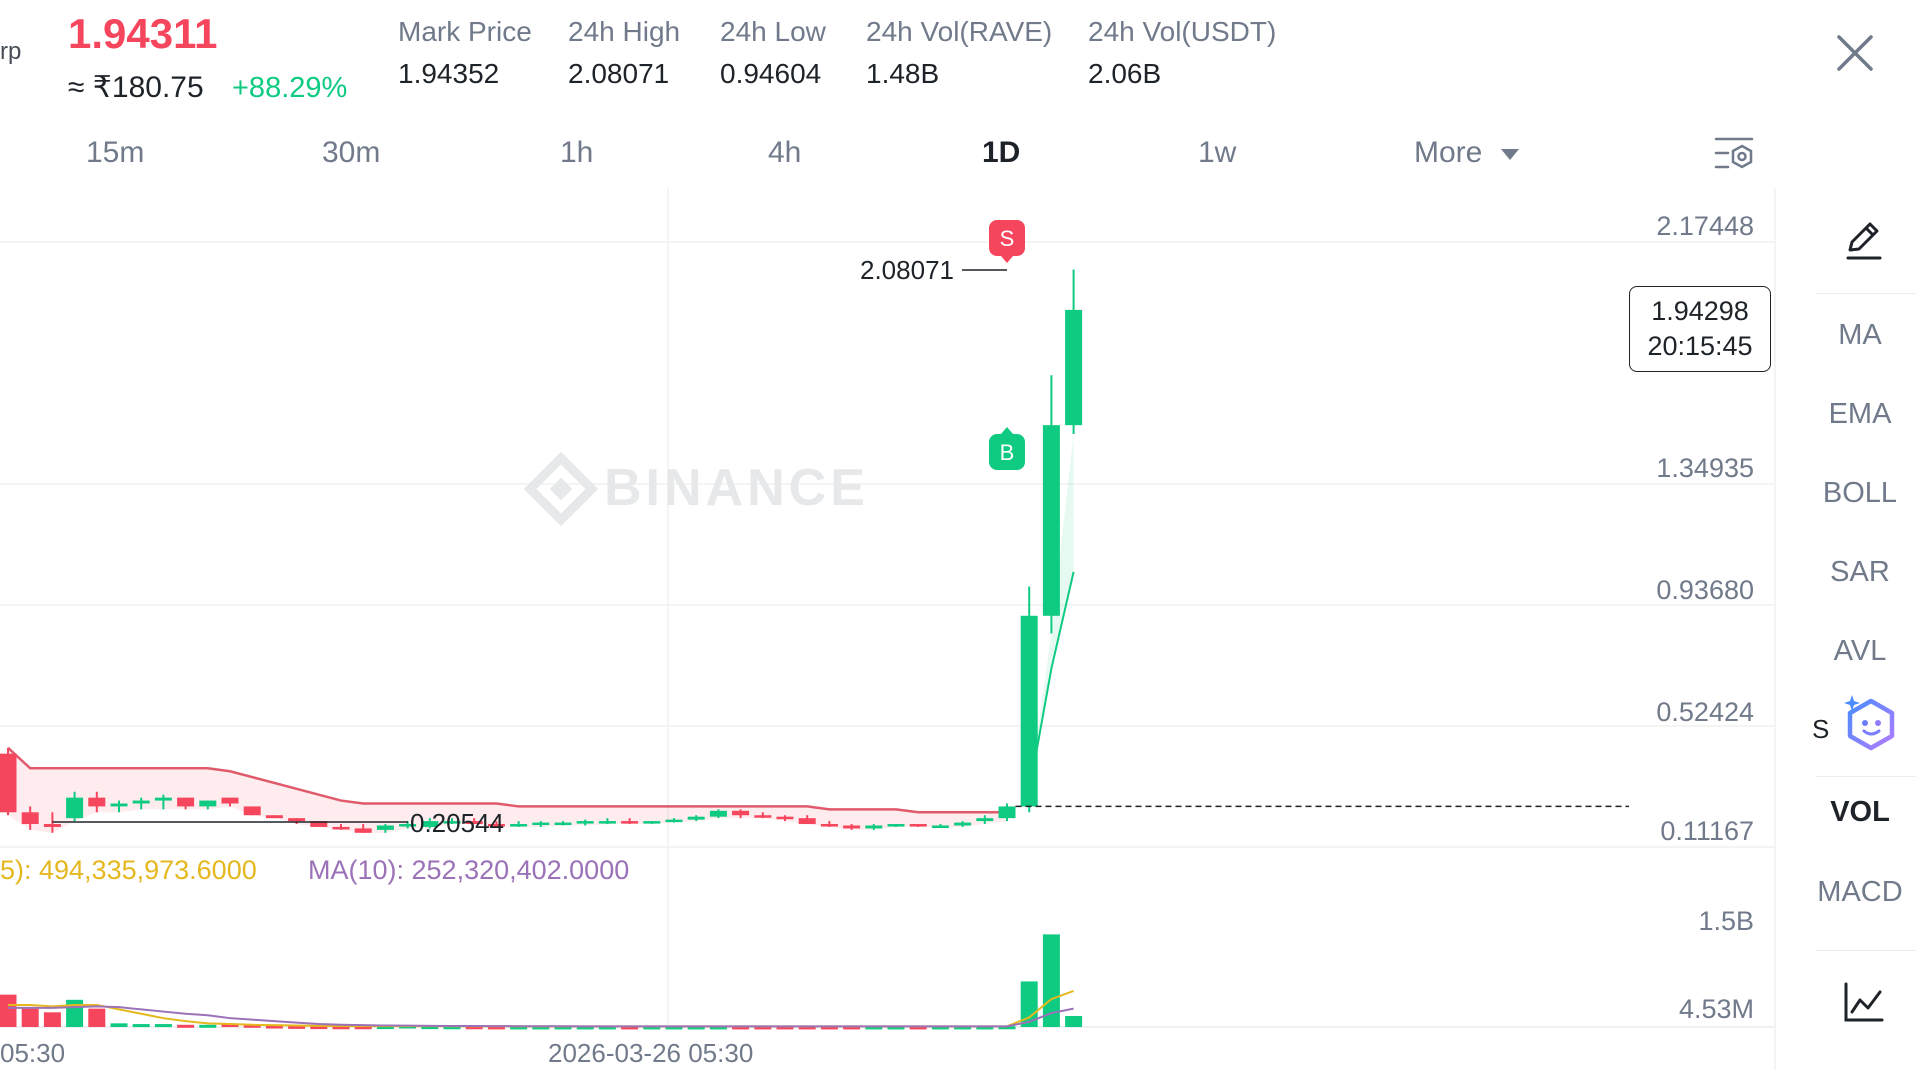 This screenshot has height=1080, width=1924. I want to click on pencil-icon, so click(1864, 240).